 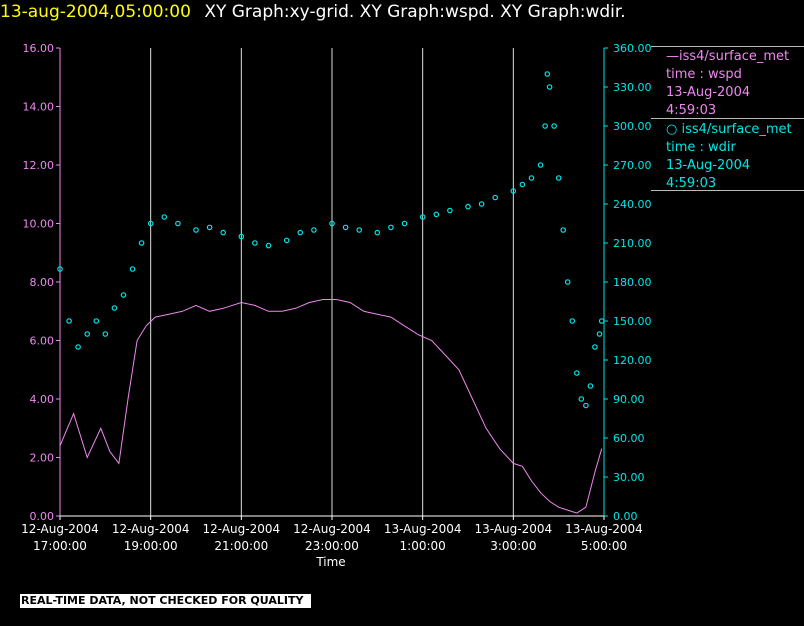 I want to click on left-tick-label: 0.00, so click(x=42, y=516).